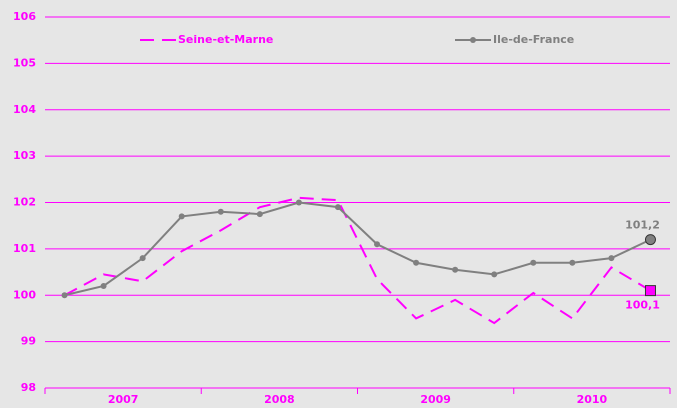 The image size is (677, 408). Describe the element at coordinates (533, 39) in the screenshot. I see `legend-label: Ile-de-France` at that location.